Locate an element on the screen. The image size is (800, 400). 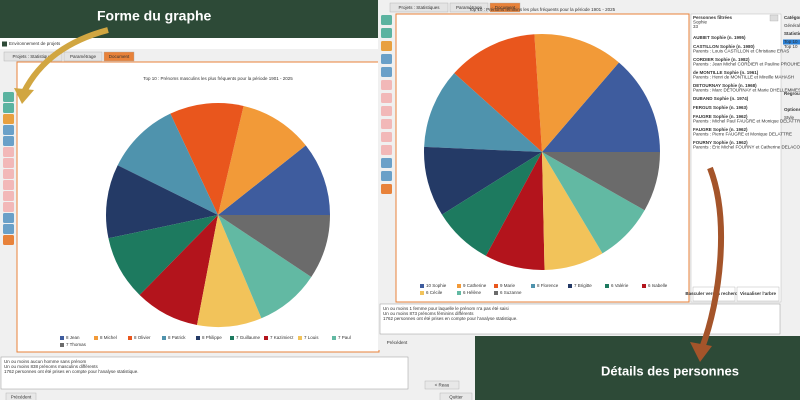
tab-label: Paramétrage is located at coordinates (469, 7).